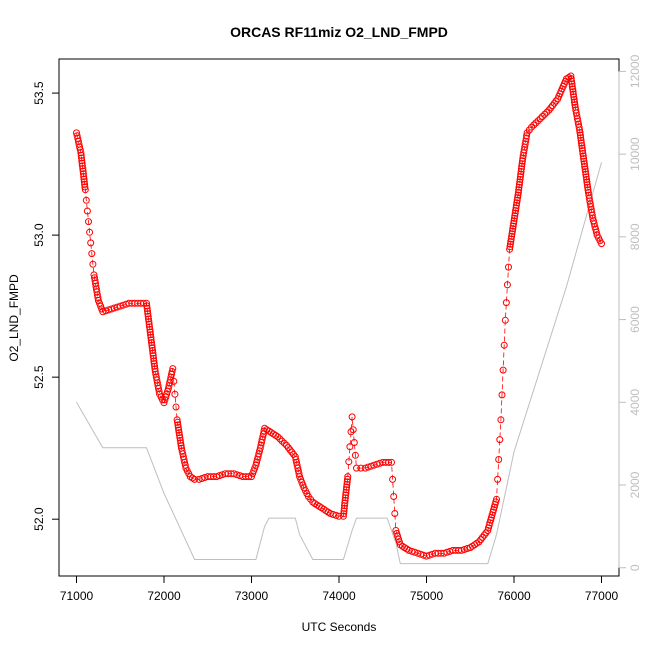 The width and height of the screenshot is (650, 650). What do you see at coordinates (514, 596) in the screenshot?
I see `x-tick-label: 76000` at bounding box center [514, 596].